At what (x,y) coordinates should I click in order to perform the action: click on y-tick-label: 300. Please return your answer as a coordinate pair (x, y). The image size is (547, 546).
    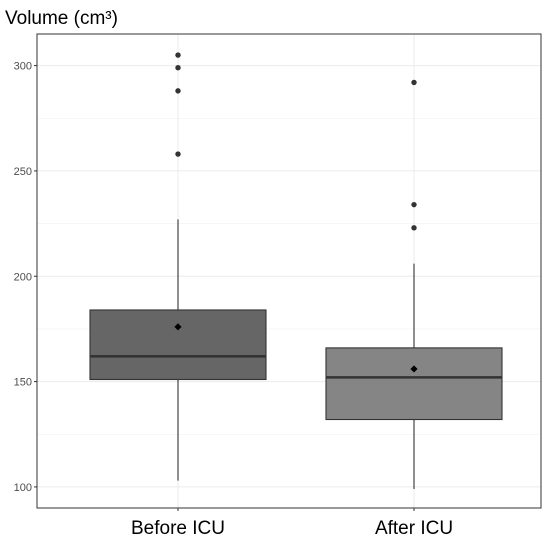
    Looking at the image, I should click on (23, 67).